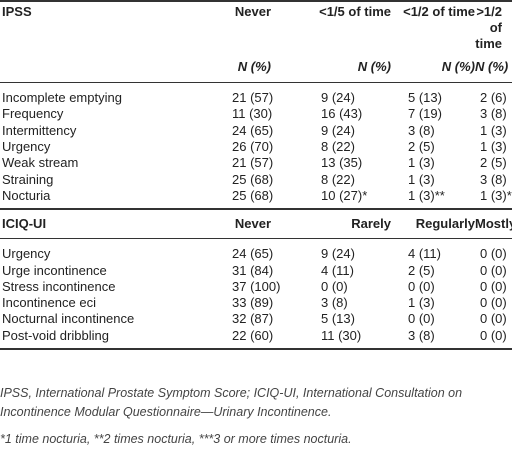 The height and width of the screenshot is (471, 512). What do you see at coordinates (54, 270) in the screenshot?
I see `row-label: Urge incontinence` at bounding box center [54, 270].